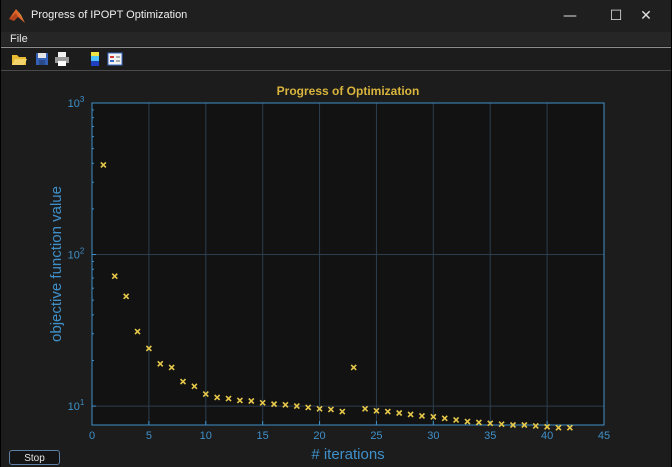 The height and width of the screenshot is (467, 672). What do you see at coordinates (349, 436) in the screenshot?
I see `x-tick-labels: 0 5 10 15 20 25 30 35 40 45` at bounding box center [349, 436].